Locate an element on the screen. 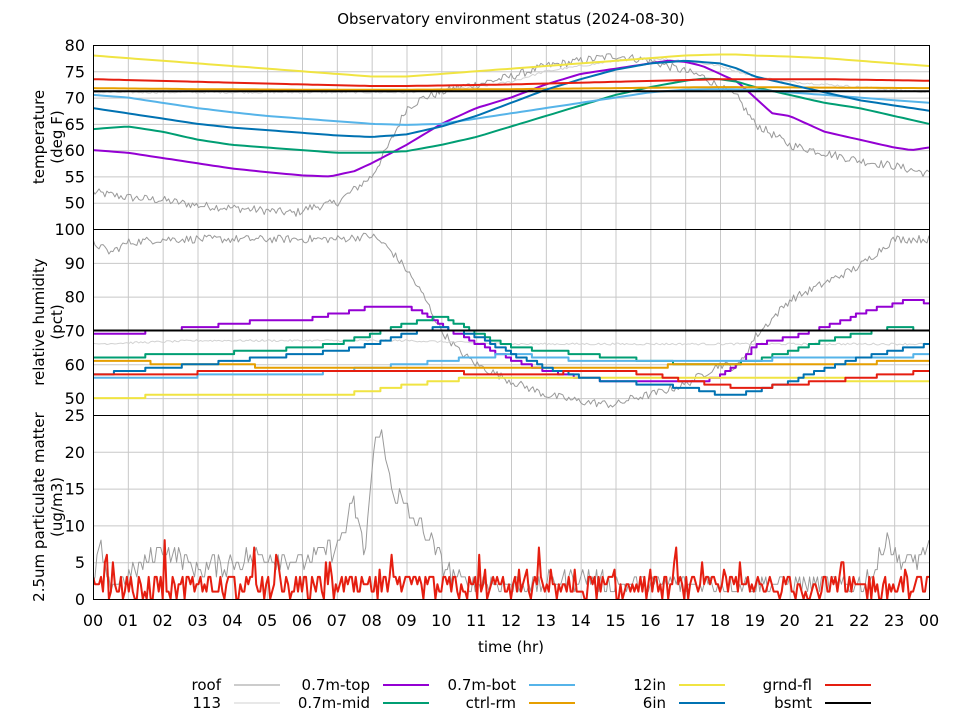 The height and width of the screenshot is (720, 960). y-tick-label: 15 is located at coordinates (75, 489).